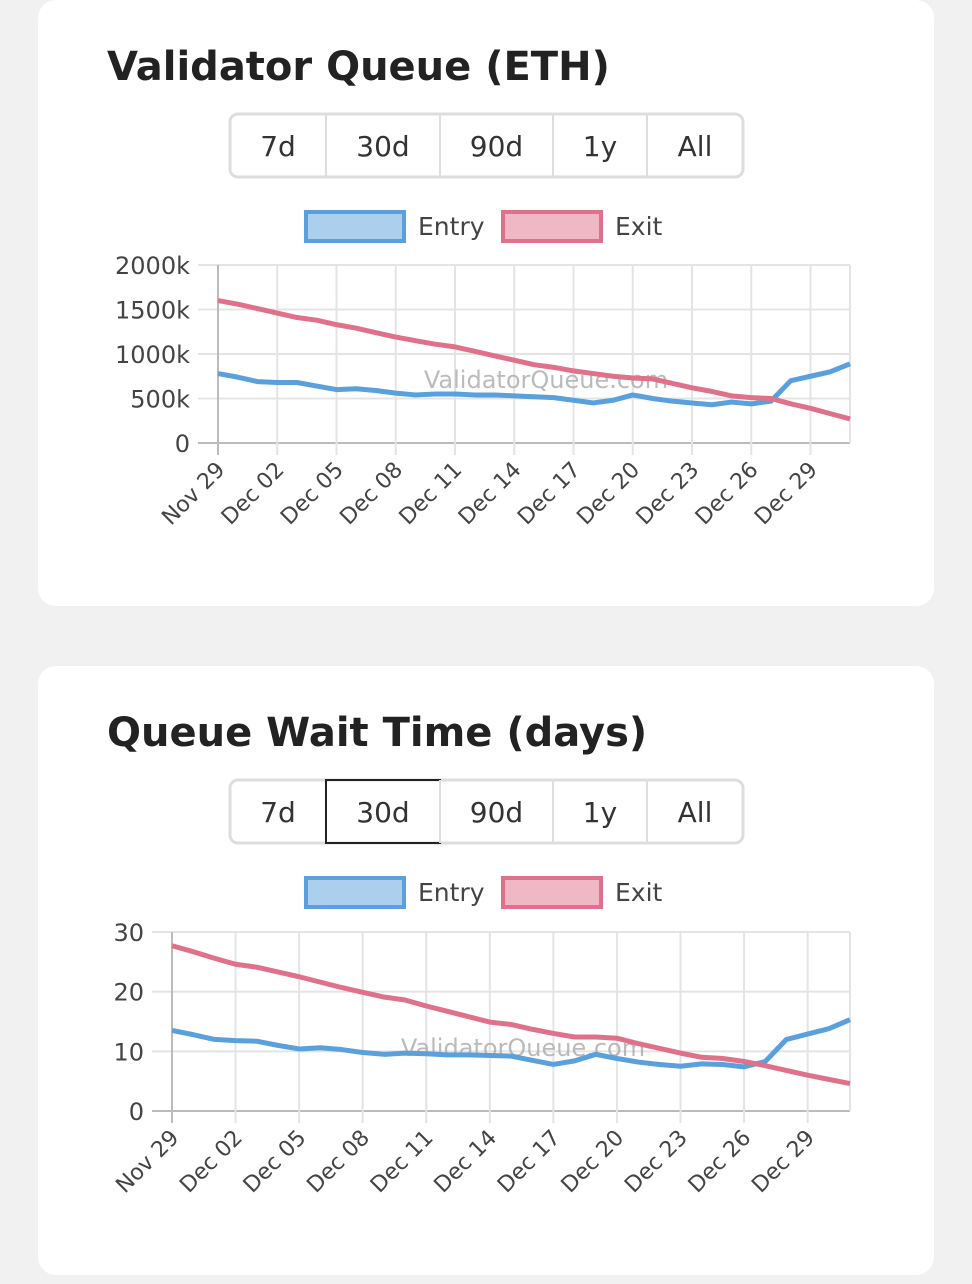 This screenshot has width=972, height=1284. What do you see at coordinates (152, 266) in the screenshot?
I see `y-tick-label: 2000k` at bounding box center [152, 266].